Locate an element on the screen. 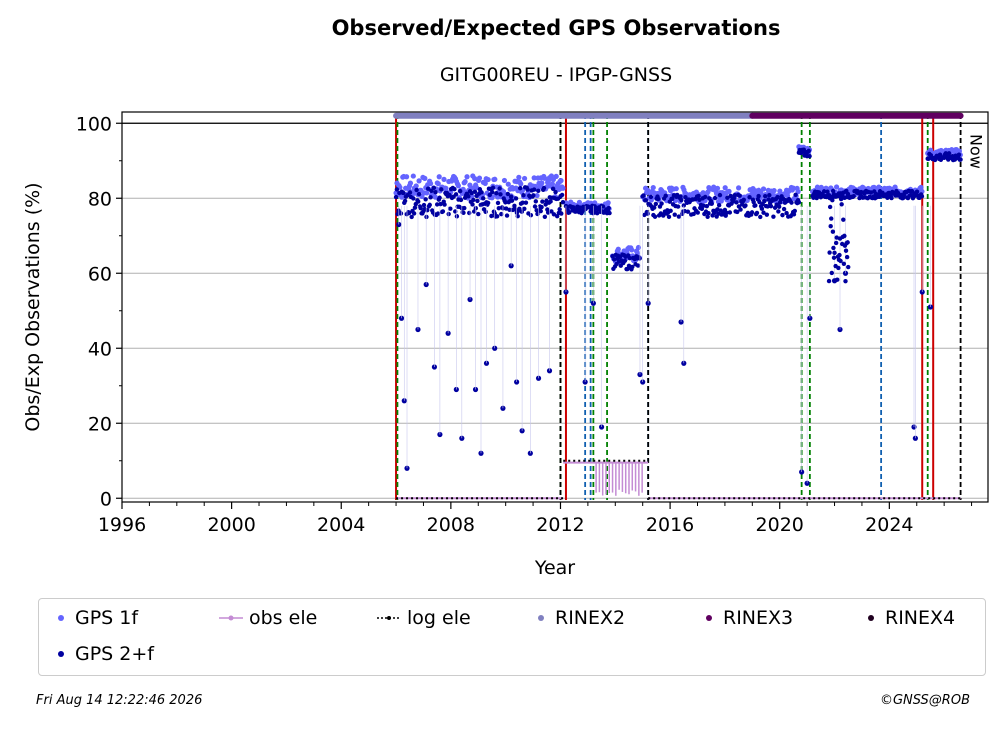 This screenshot has width=1008, height=734. y-tick-label: 0 is located at coordinates (106, 499).